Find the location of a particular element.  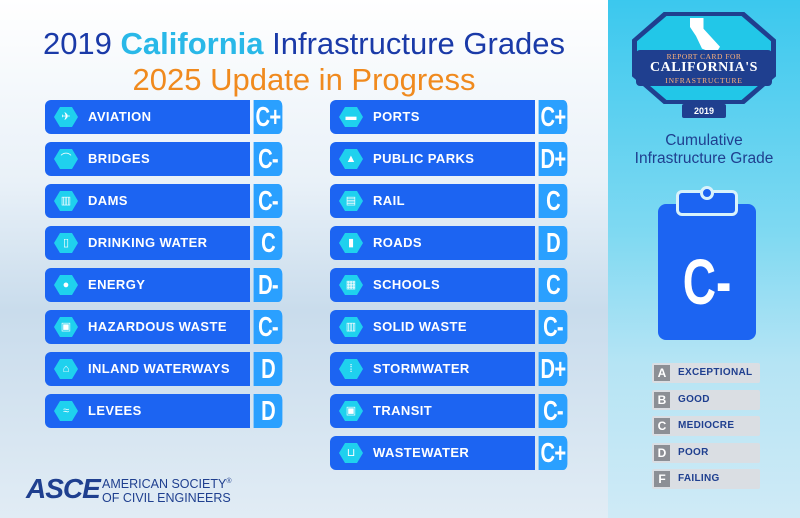

legend-text: GOOD is located at coordinates (694, 399).